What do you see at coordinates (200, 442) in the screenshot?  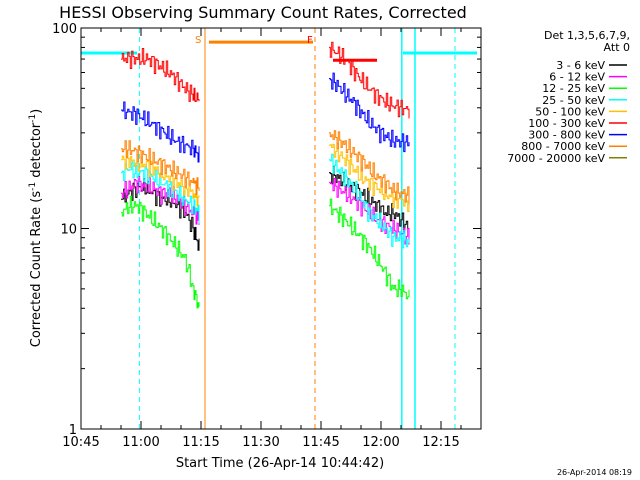 I see `x-tick-label-2: 11:15` at bounding box center [200, 442].